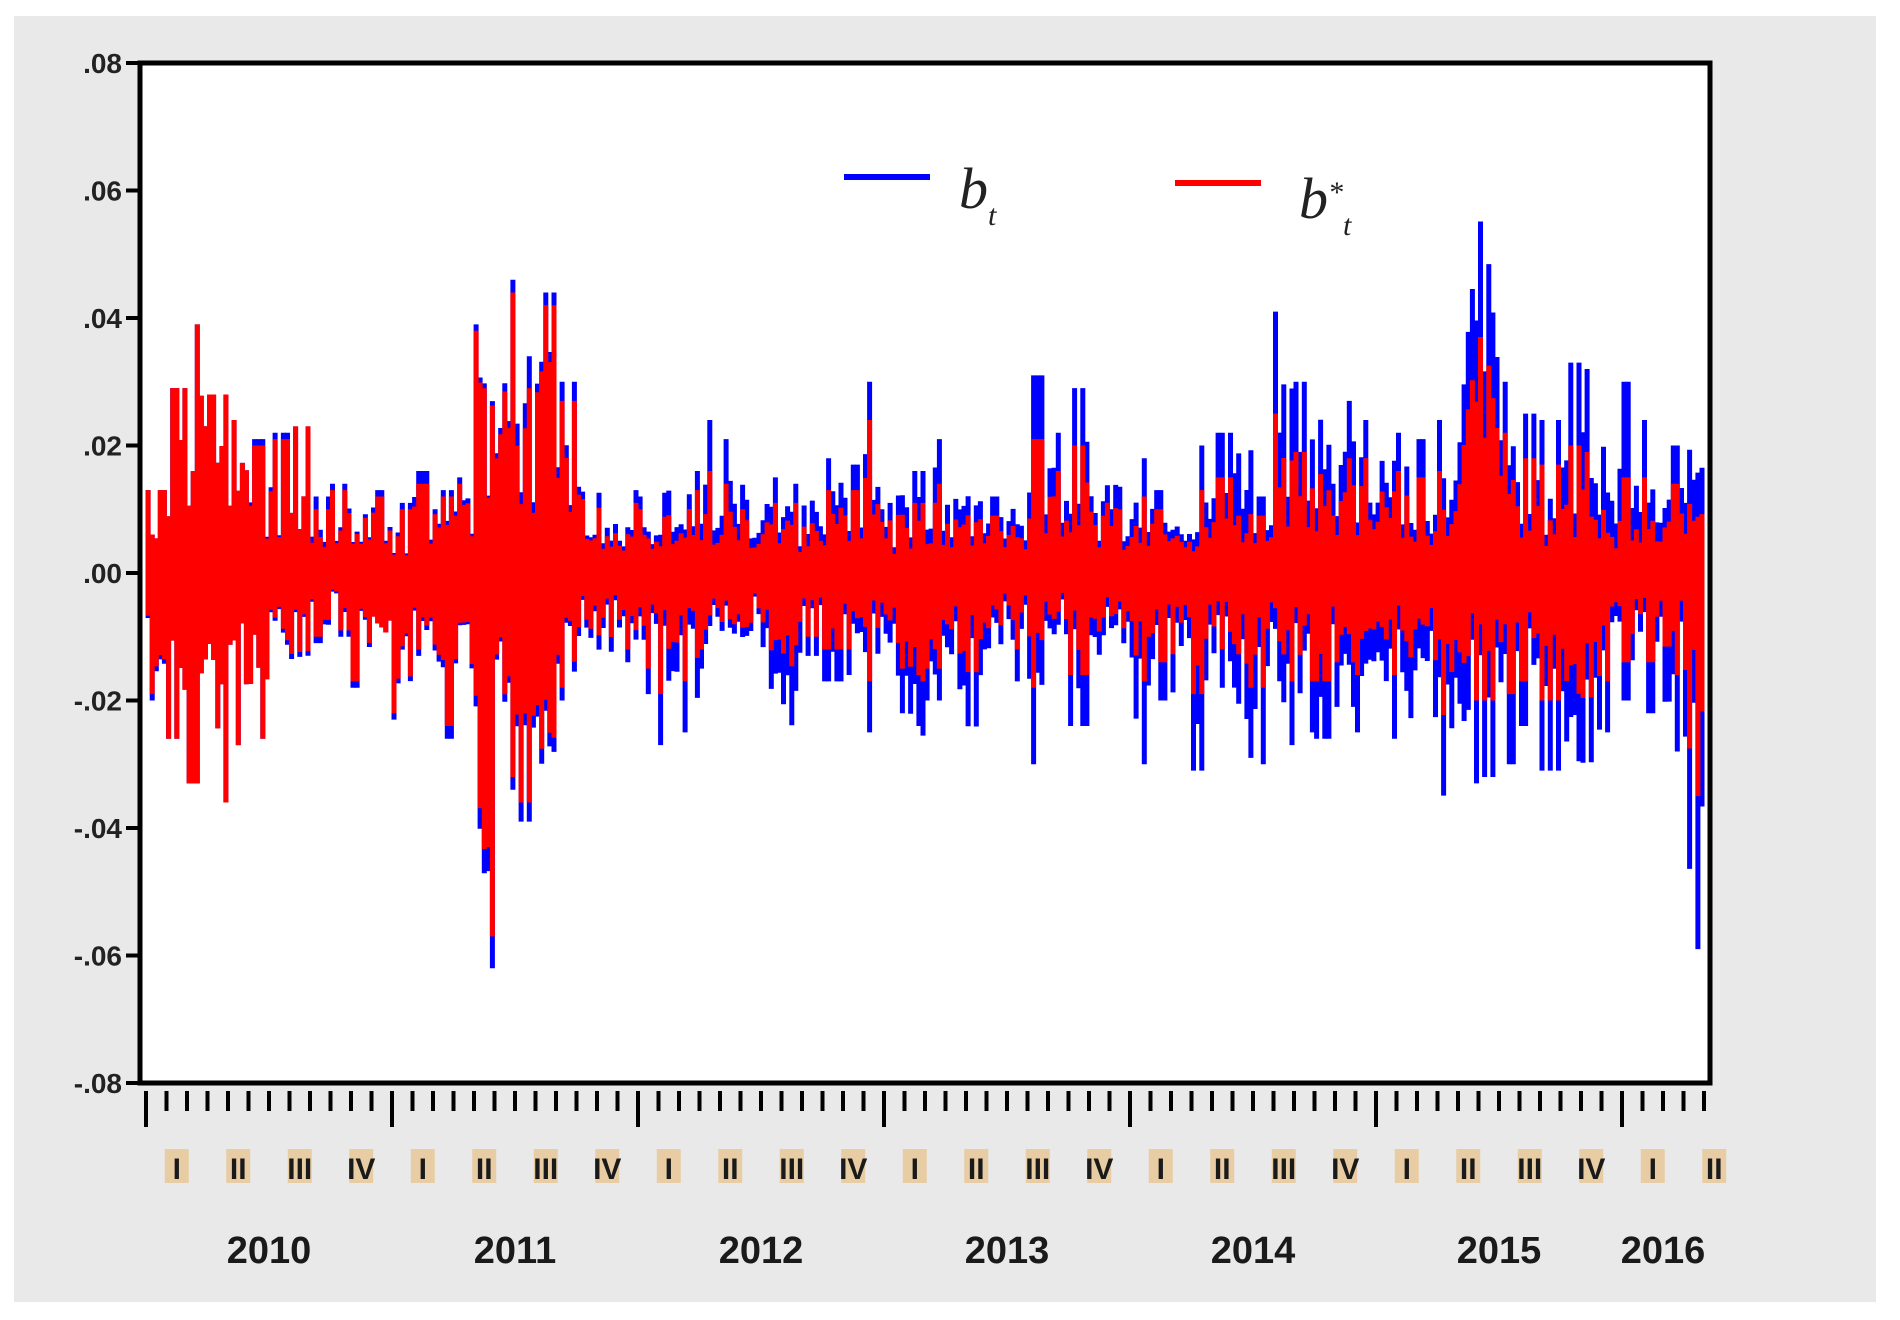 The height and width of the screenshot is (1320, 1900). Describe the element at coordinates (761, 1251) in the screenshot. I see `year-label: 2012` at that location.